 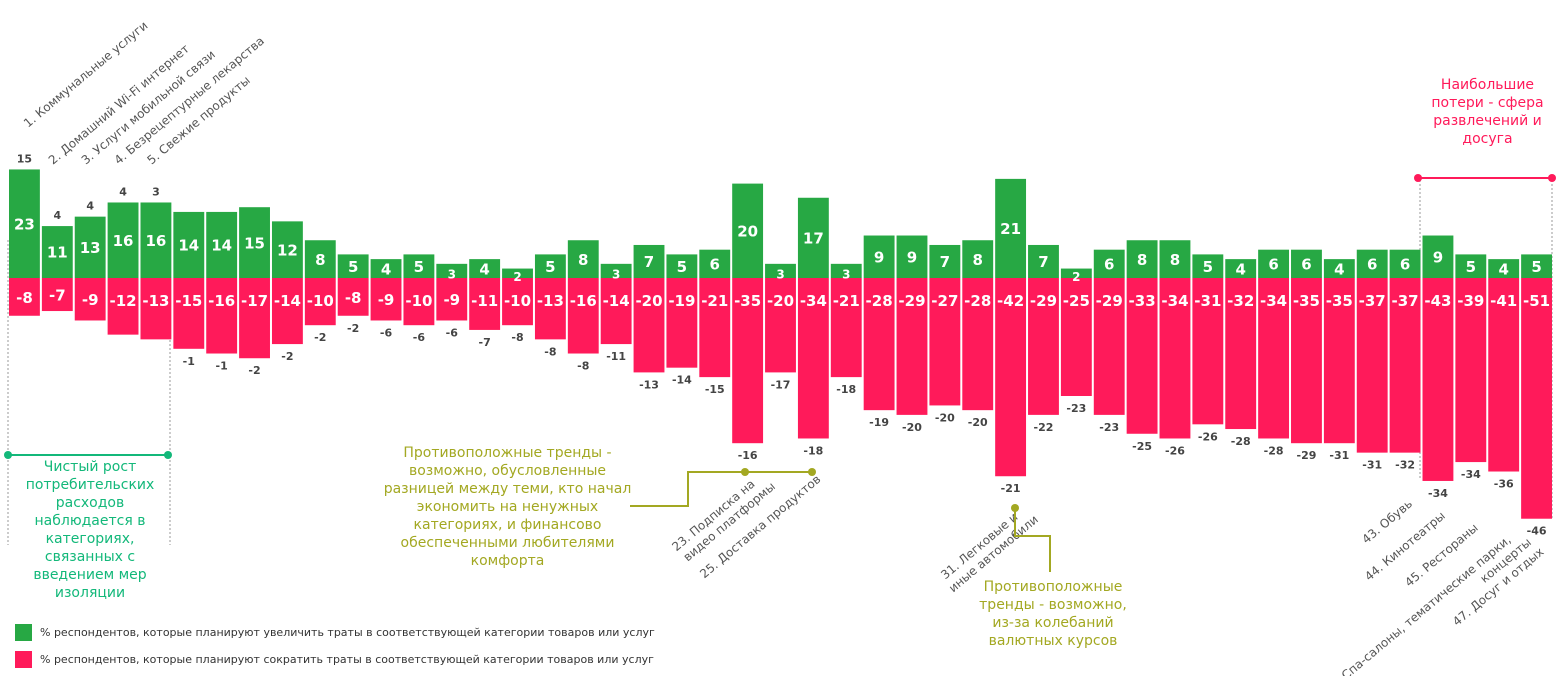 I want to click on bar-decrease-label: -17, so click(x=254, y=301).